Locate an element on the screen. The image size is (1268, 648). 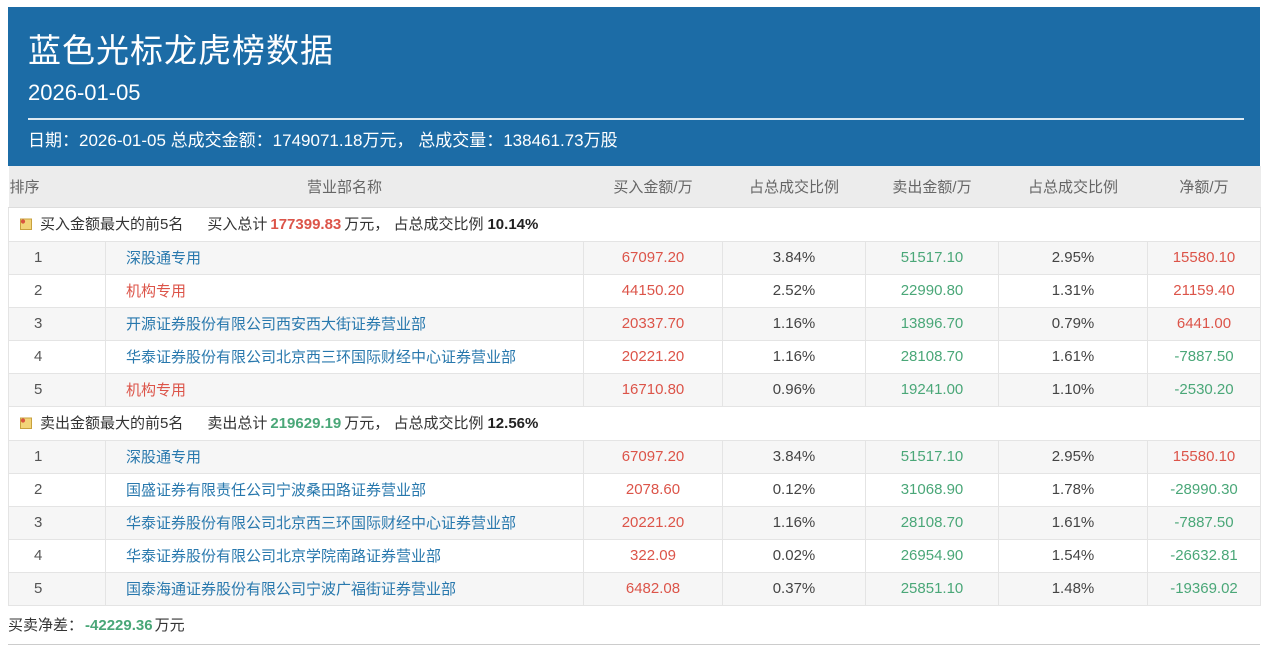
col-net-amount: 净额/万 is located at coordinates (1204, 187).